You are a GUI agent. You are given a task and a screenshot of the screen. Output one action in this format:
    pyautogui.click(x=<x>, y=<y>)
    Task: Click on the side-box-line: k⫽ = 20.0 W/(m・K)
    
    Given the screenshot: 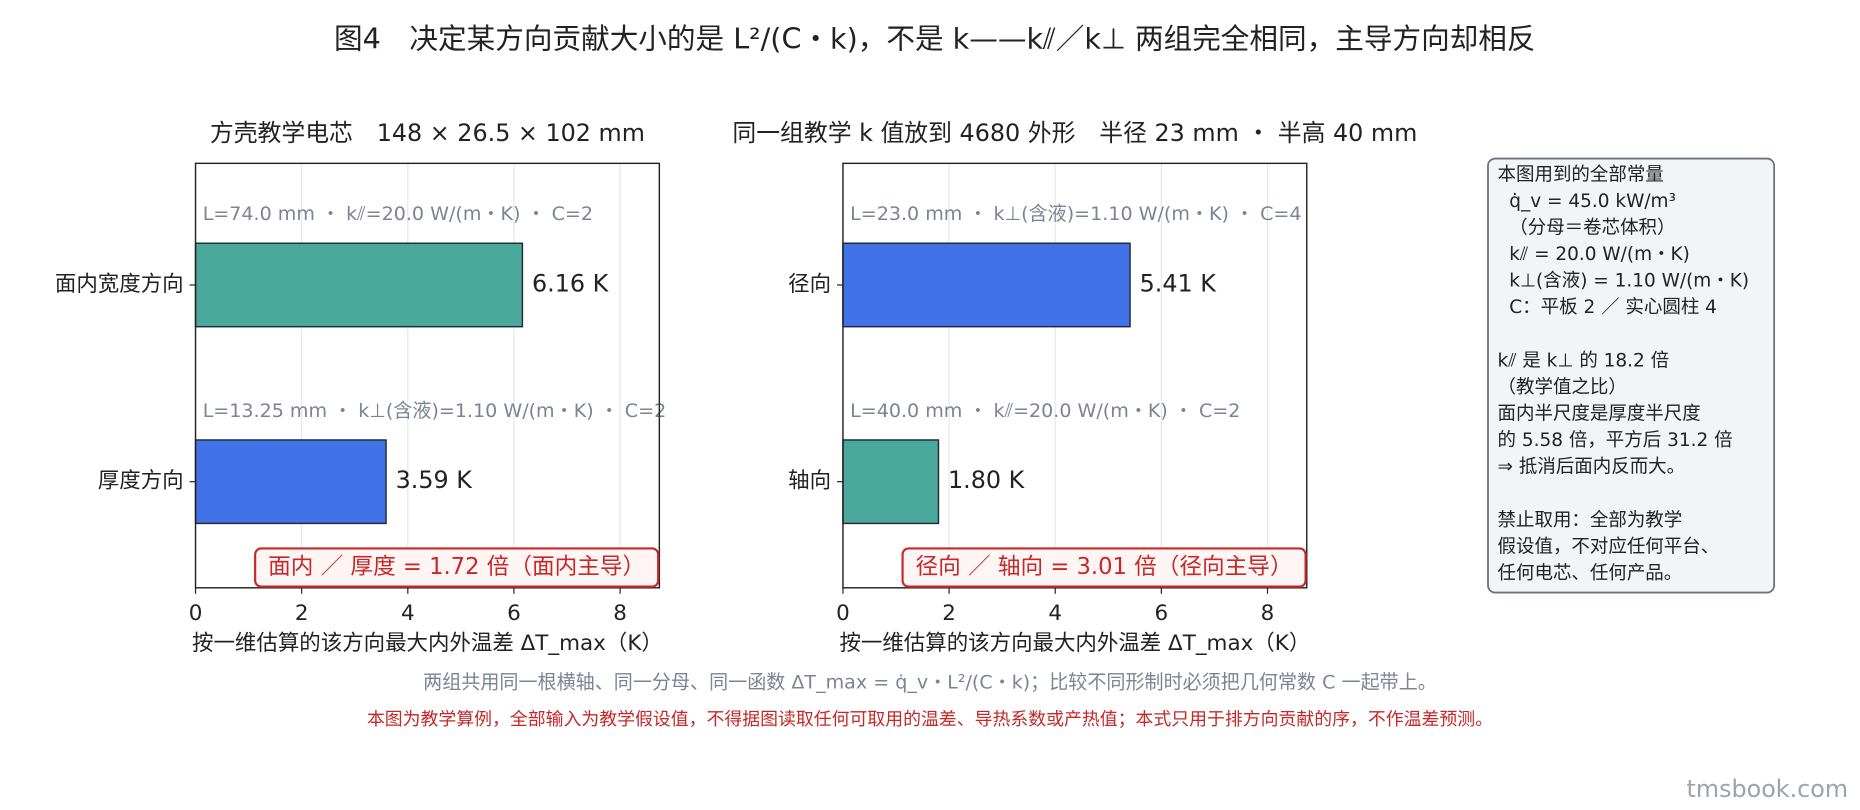 What is the action you would take?
    pyautogui.click(x=1594, y=254)
    